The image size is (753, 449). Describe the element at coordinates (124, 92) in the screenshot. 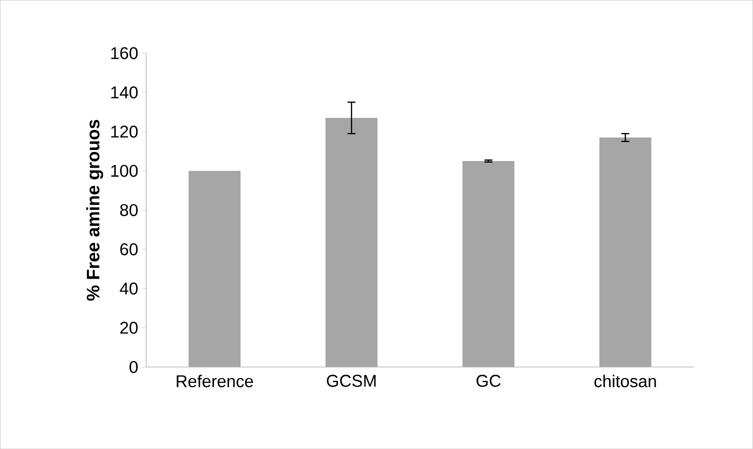

I see `y-tick-label: 140` at that location.